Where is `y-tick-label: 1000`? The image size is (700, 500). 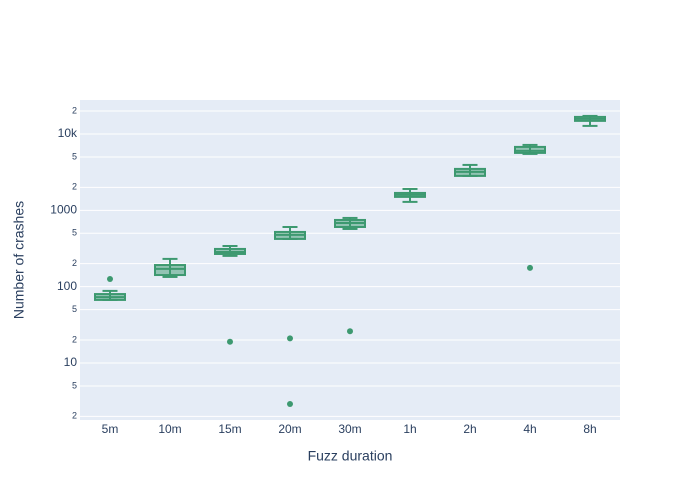
y-tick-label: 1000 is located at coordinates (63, 210).